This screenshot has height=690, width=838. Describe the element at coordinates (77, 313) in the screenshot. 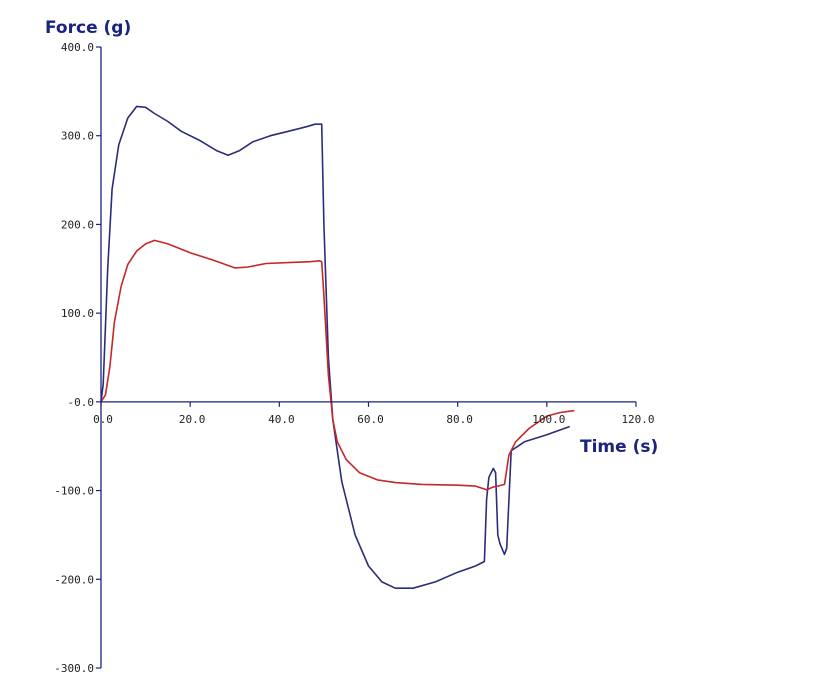

I see `y-tick-label: 100.0` at that location.